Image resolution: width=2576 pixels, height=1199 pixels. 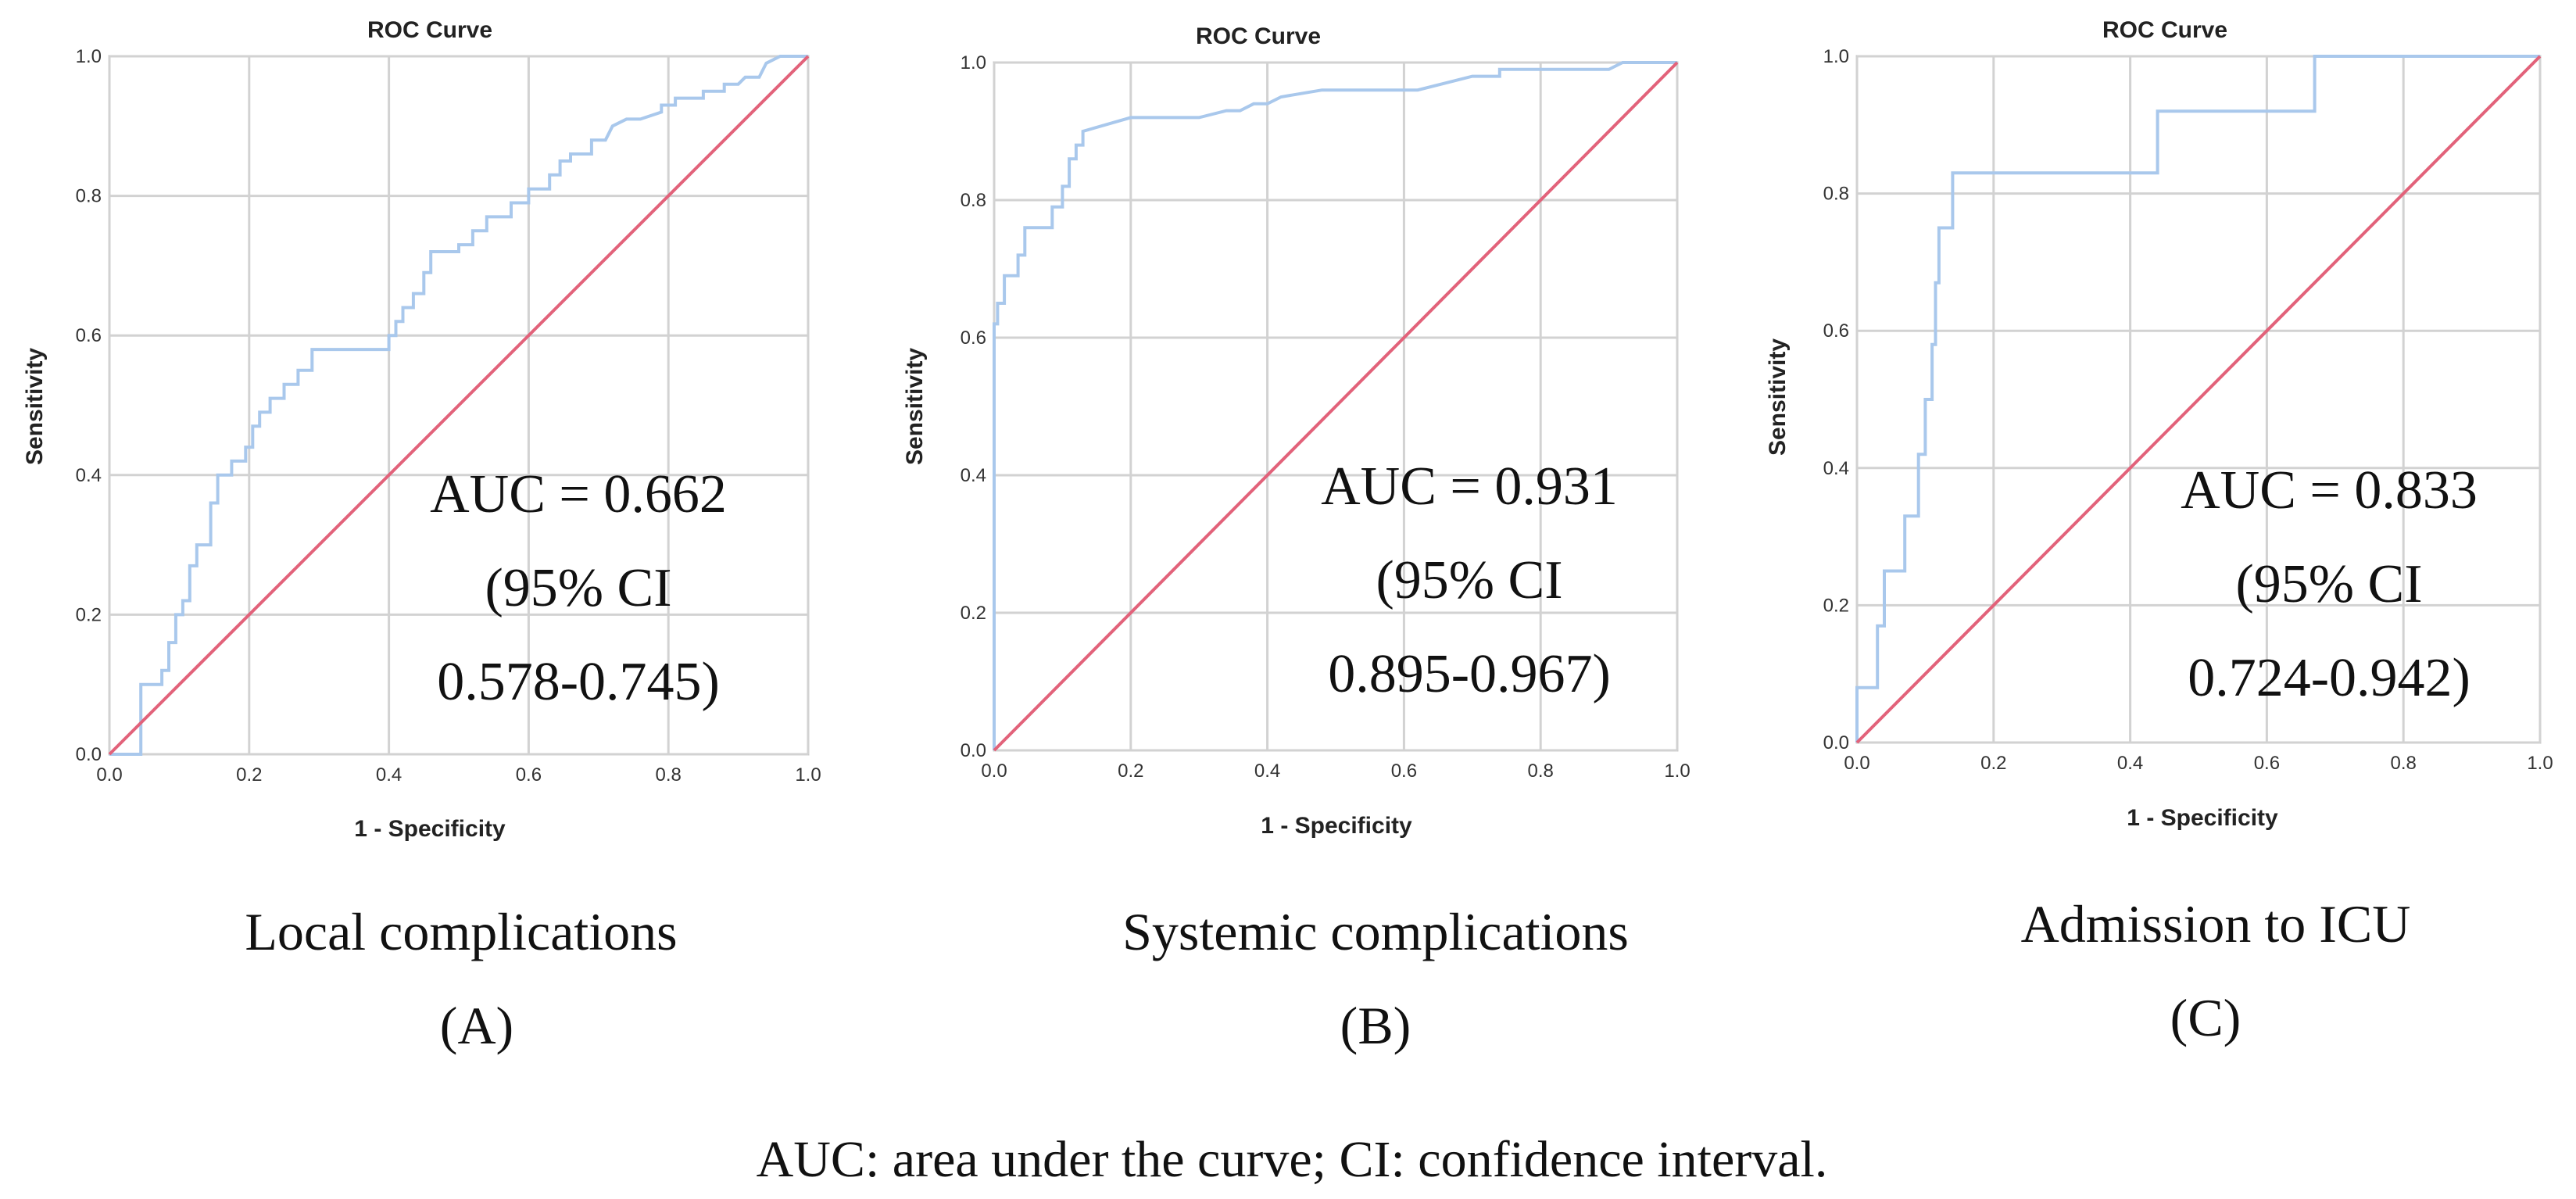 What do you see at coordinates (1469, 580) in the screenshot?
I see `panel-b-ci-label: (95% CI` at bounding box center [1469, 580].